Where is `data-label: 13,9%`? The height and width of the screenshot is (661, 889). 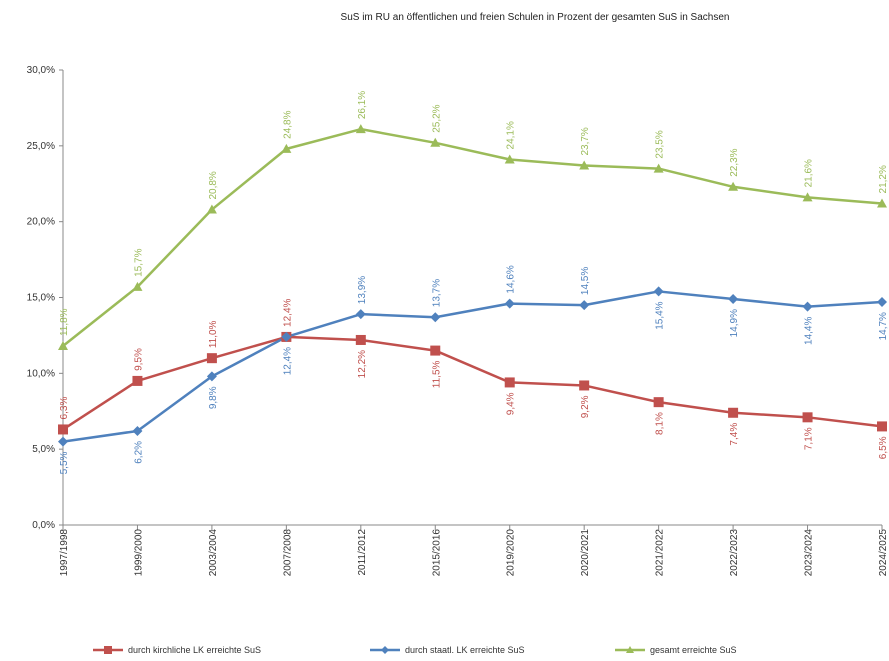 data-label: 13,9% is located at coordinates (362, 290).